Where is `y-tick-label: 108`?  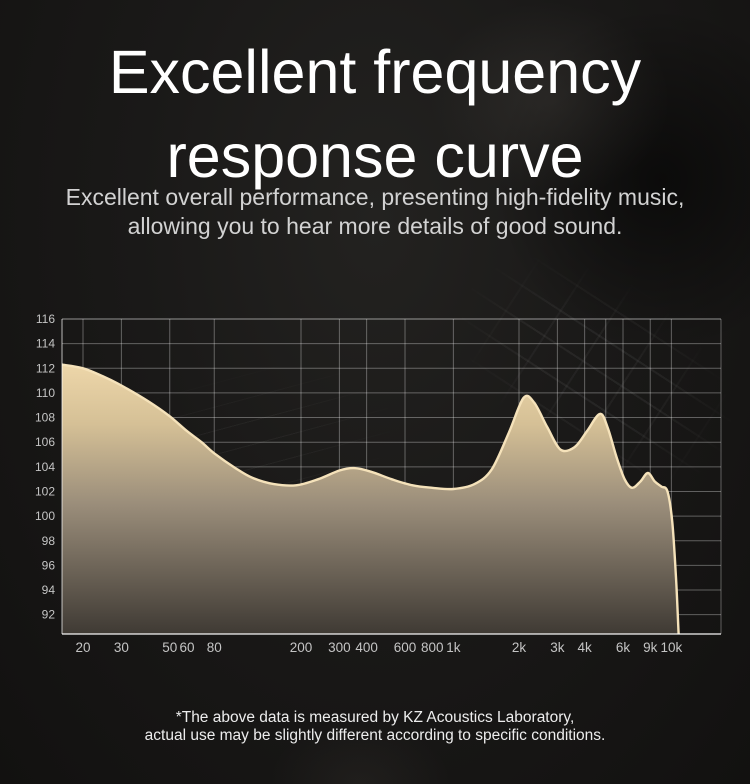 y-tick-label: 108 is located at coordinates (45, 418).